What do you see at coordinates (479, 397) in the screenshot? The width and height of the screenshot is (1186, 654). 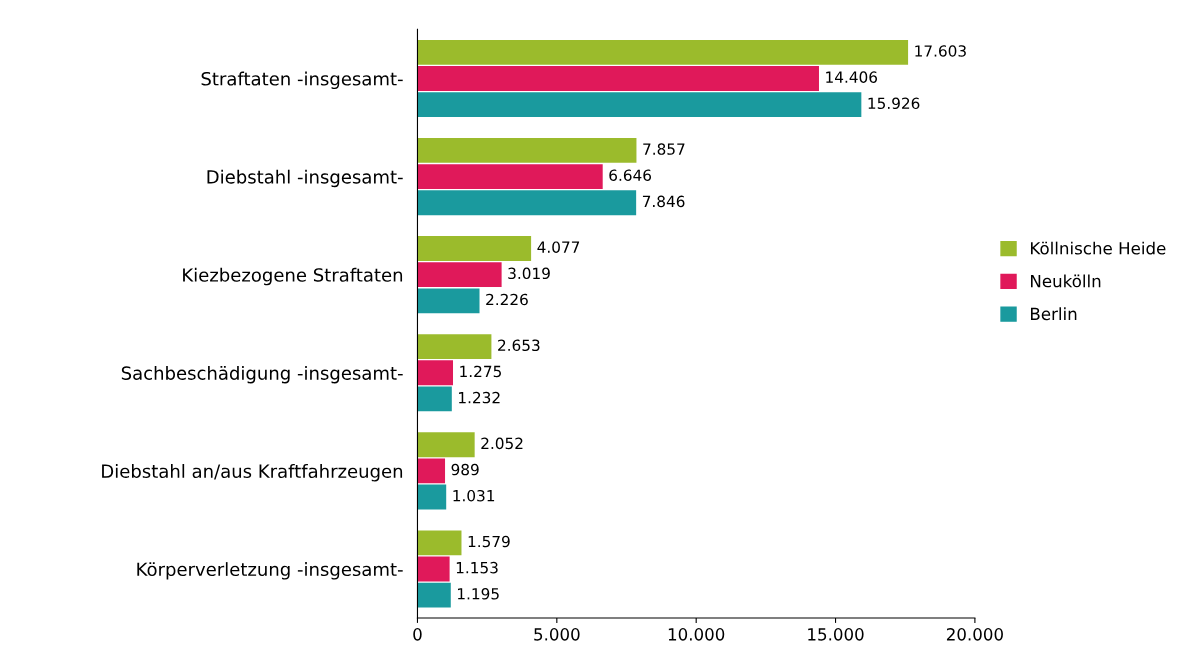 I see `data-label: 1.232` at bounding box center [479, 397].